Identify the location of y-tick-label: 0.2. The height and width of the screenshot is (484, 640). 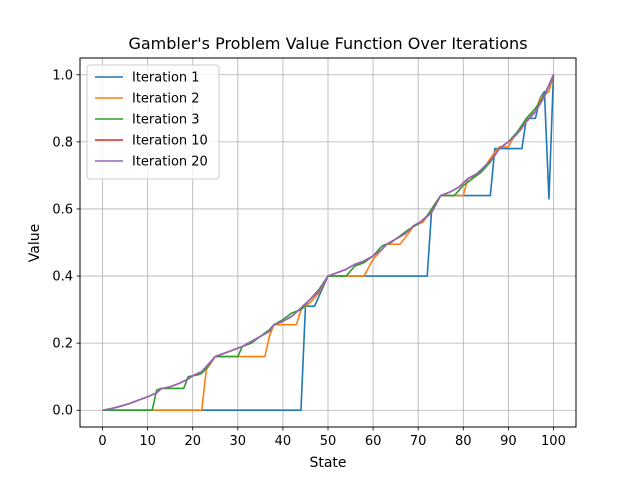
(62, 344).